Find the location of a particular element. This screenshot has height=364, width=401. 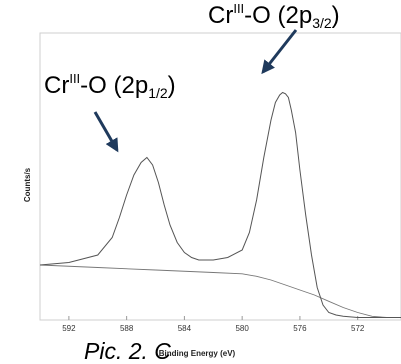

x-tick-label: 580 is located at coordinates (242, 328).